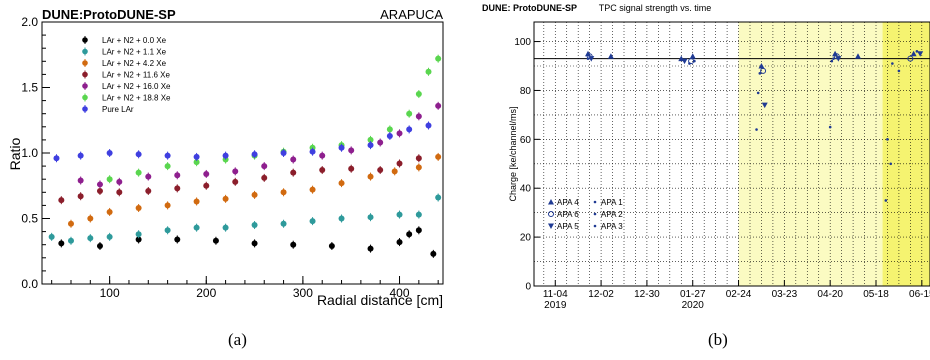 The height and width of the screenshot is (360, 930). What do you see at coordinates (29, 22) in the screenshot?
I see `chart-a-y-tick-label: 2.0` at bounding box center [29, 22].